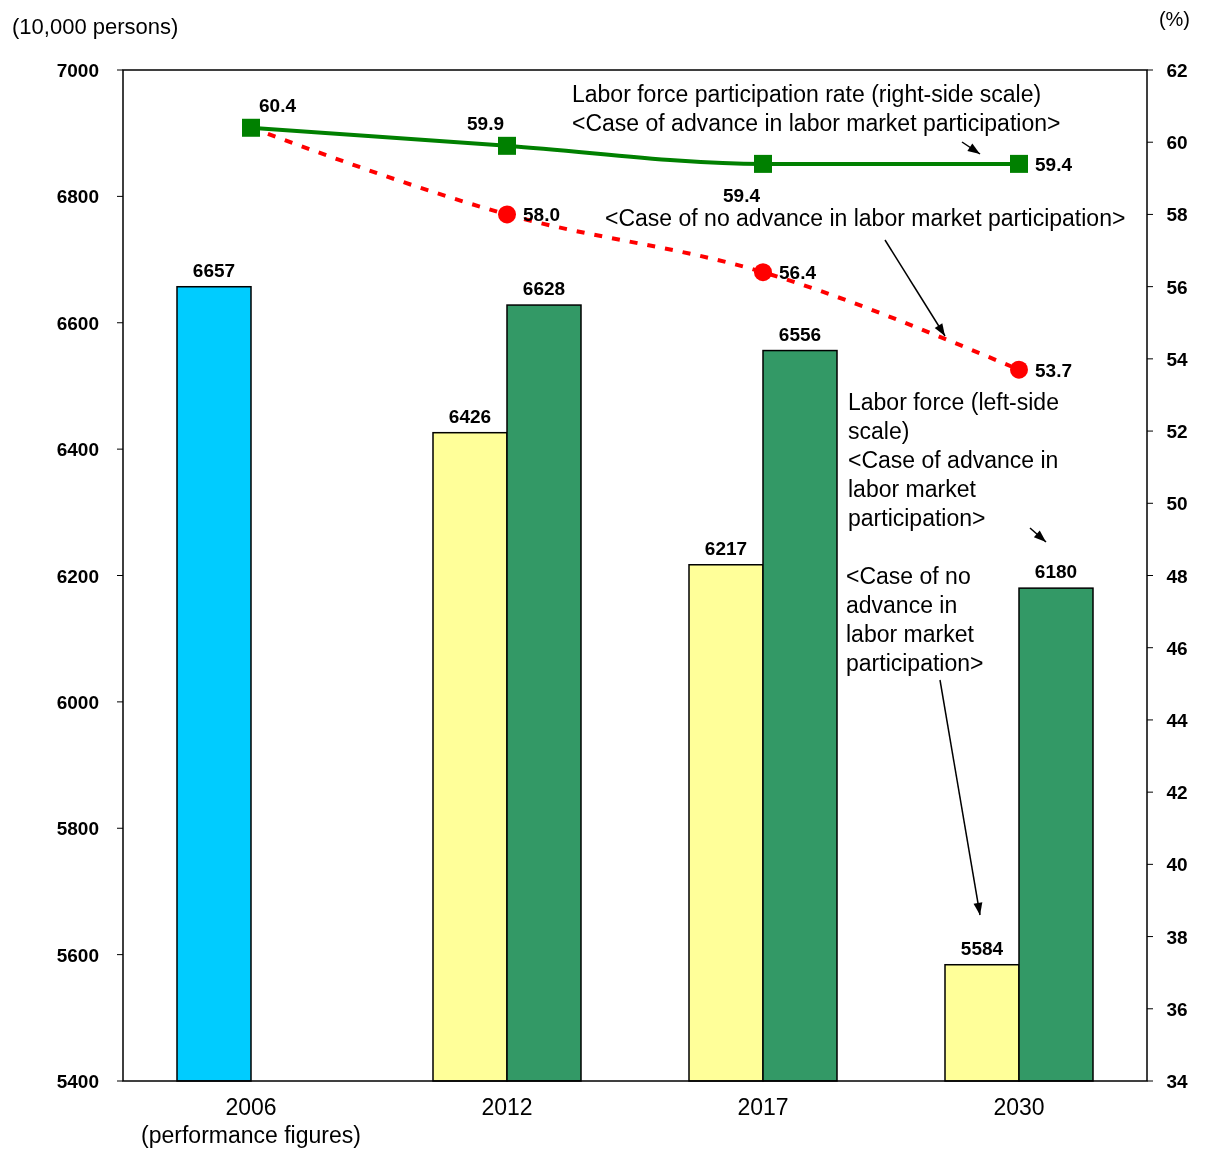 Image resolution: width=1205 pixels, height=1152 pixels. Describe the element at coordinates (1177, 576) in the screenshot. I see `y2-tick-label: 48` at that location.